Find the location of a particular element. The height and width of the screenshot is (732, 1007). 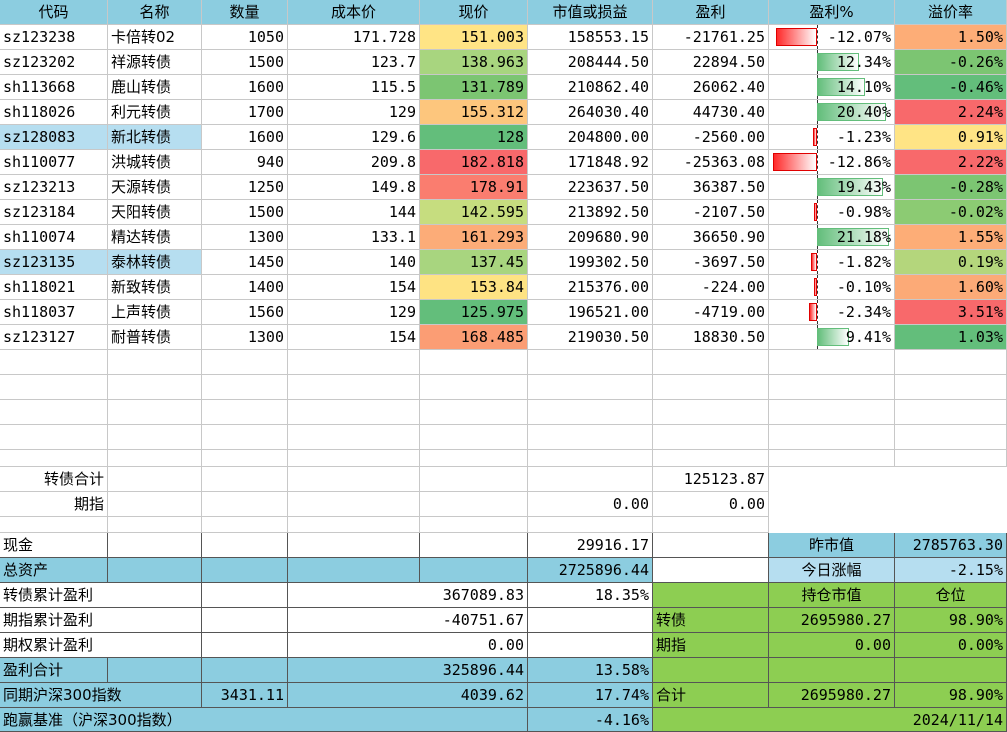

bond-value: 219030.50 is located at coordinates (590, 337).